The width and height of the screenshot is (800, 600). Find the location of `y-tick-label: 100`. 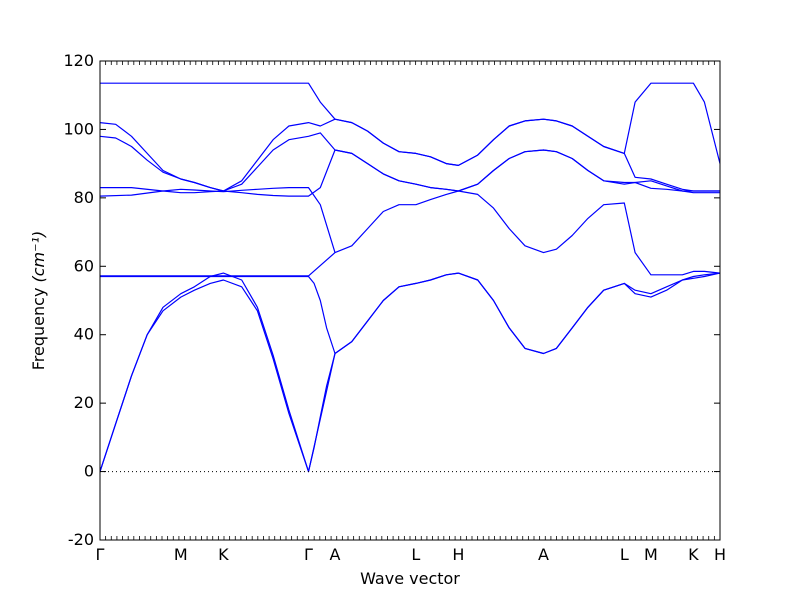

y-tick-label: 100 is located at coordinates (78, 128).